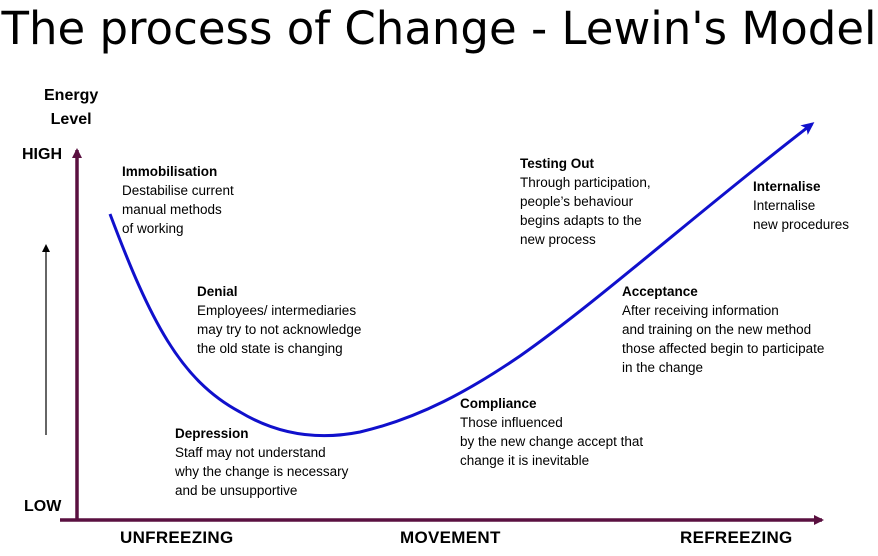 The width and height of the screenshot is (878, 556). What do you see at coordinates (498, 403) in the screenshot?
I see `stage-title: Compliance` at bounding box center [498, 403].